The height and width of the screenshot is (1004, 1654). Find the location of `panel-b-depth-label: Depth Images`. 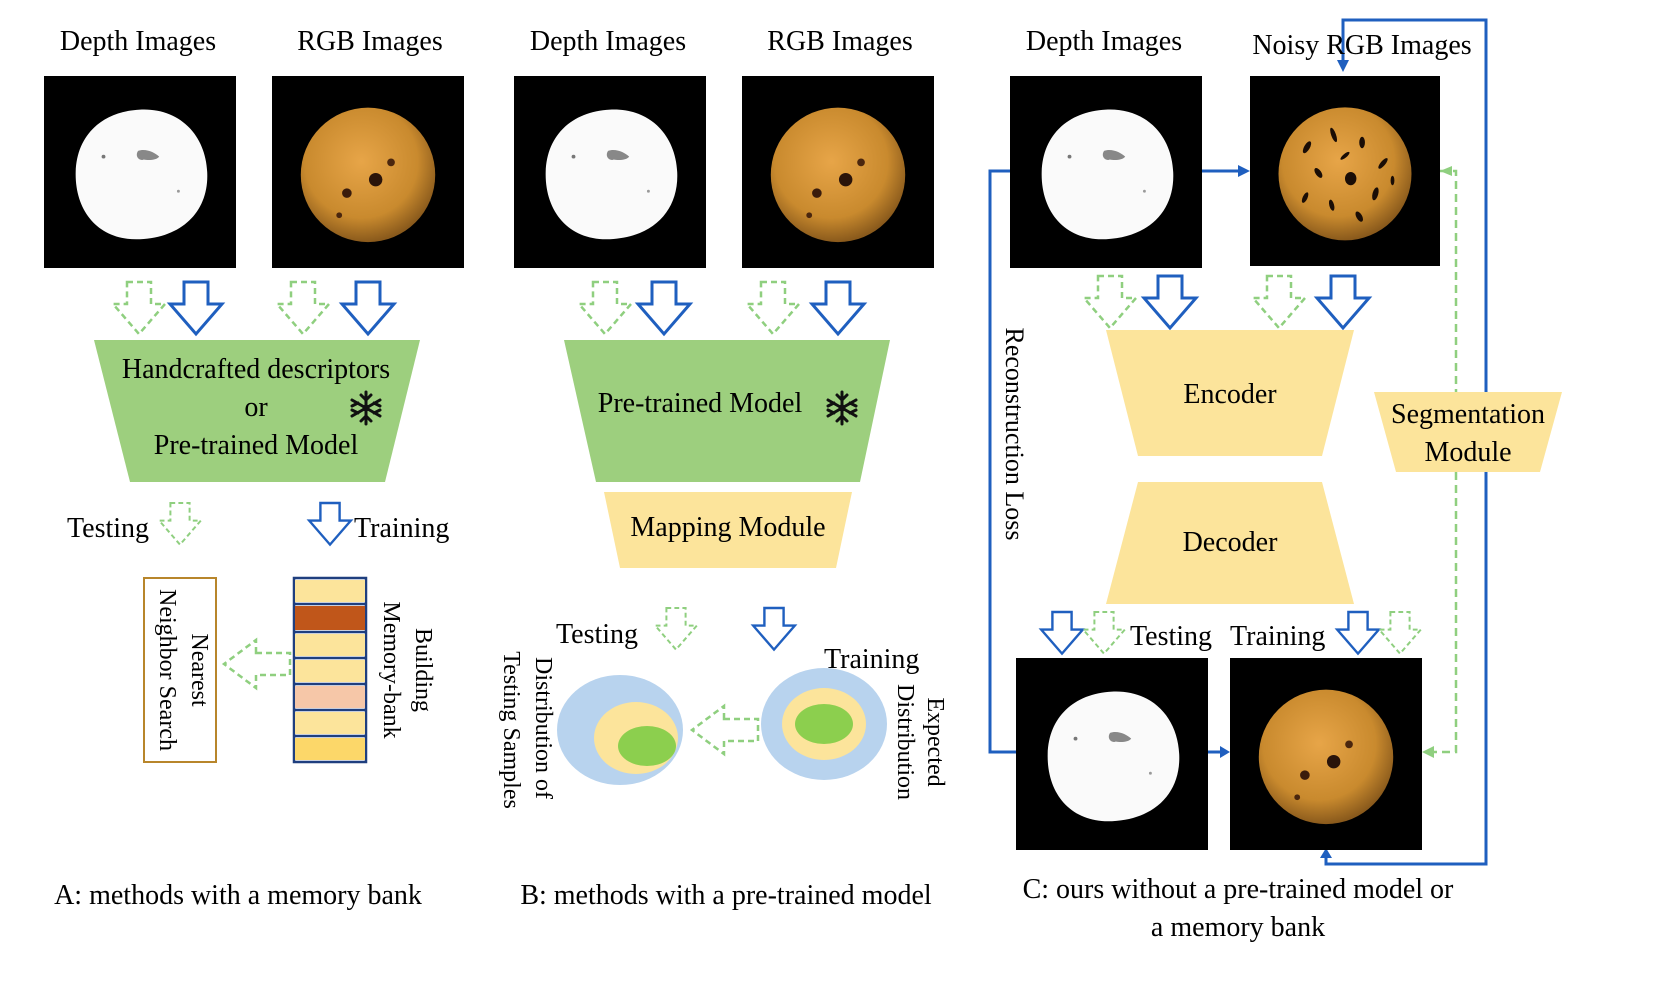

panel-b-depth-label: Depth Images is located at coordinates (608, 41).